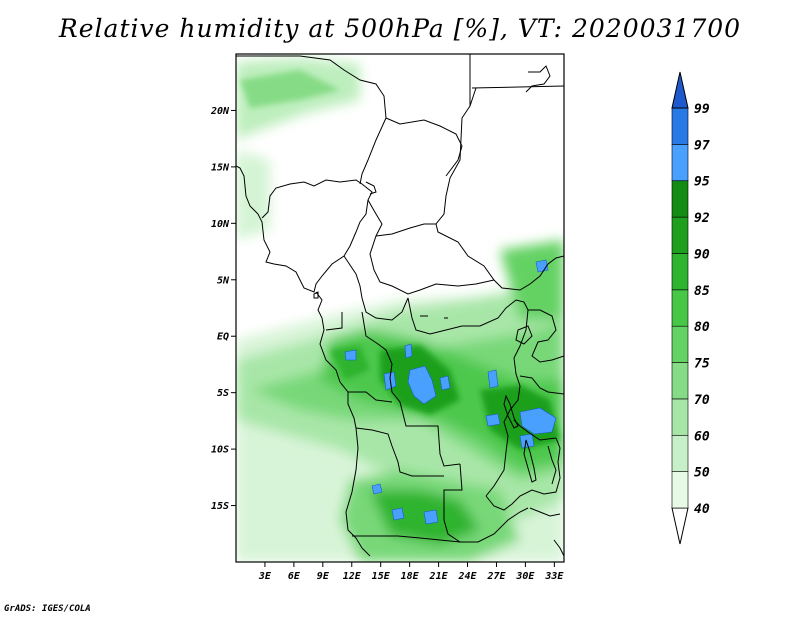 This screenshot has height=618, width=800. What do you see at coordinates (220, 111) in the screenshot?
I see `lat-tick-label: 20N` at bounding box center [220, 111].